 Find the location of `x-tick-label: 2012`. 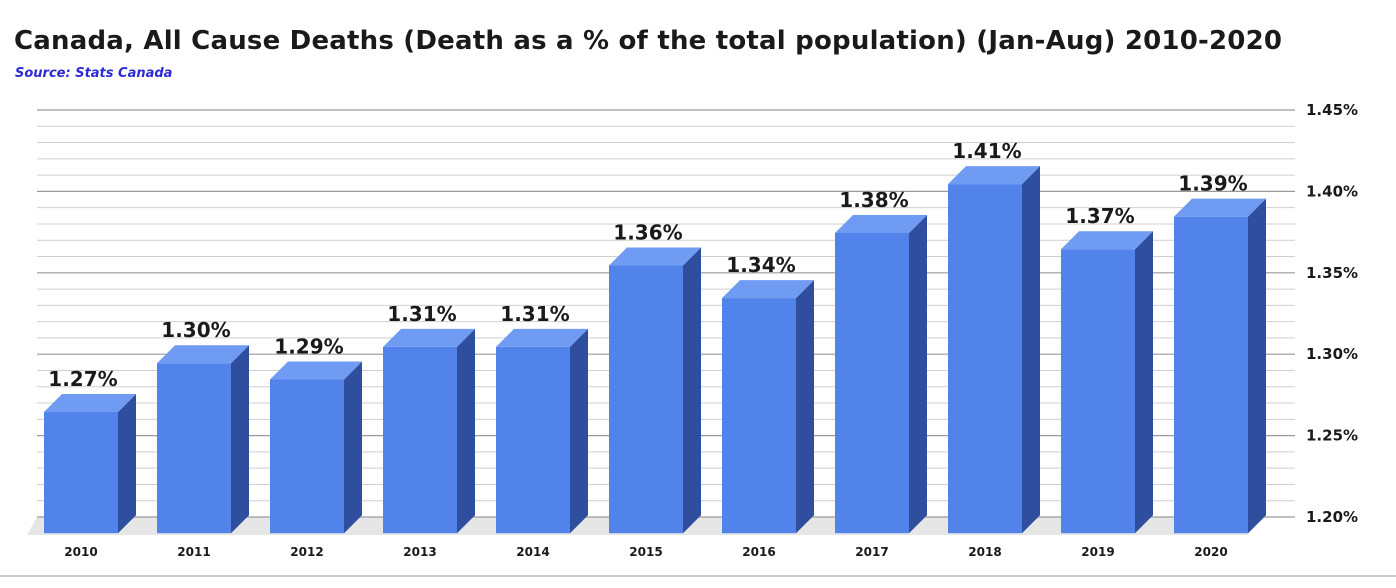

x-tick-label: 2012 is located at coordinates (306, 552).